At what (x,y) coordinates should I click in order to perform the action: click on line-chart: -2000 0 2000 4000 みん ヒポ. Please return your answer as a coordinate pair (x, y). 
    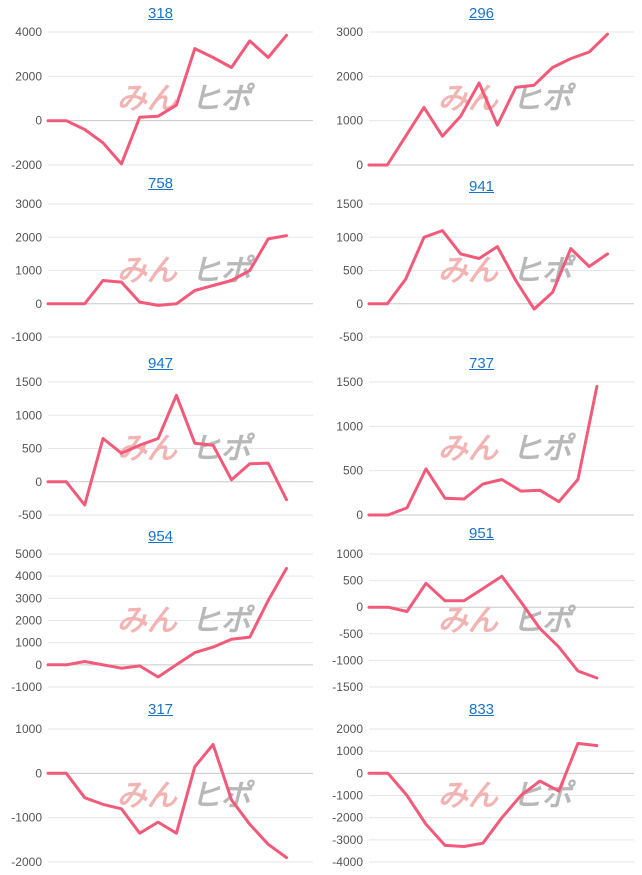
    Looking at the image, I should click on (162, 98).